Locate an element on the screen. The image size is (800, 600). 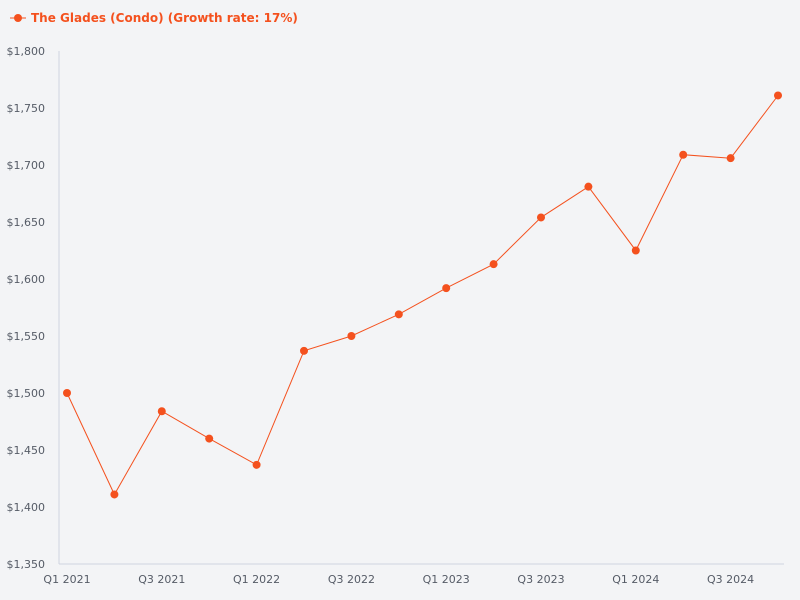
x-tick-label: Q3 2022 is located at coordinates (351, 579).